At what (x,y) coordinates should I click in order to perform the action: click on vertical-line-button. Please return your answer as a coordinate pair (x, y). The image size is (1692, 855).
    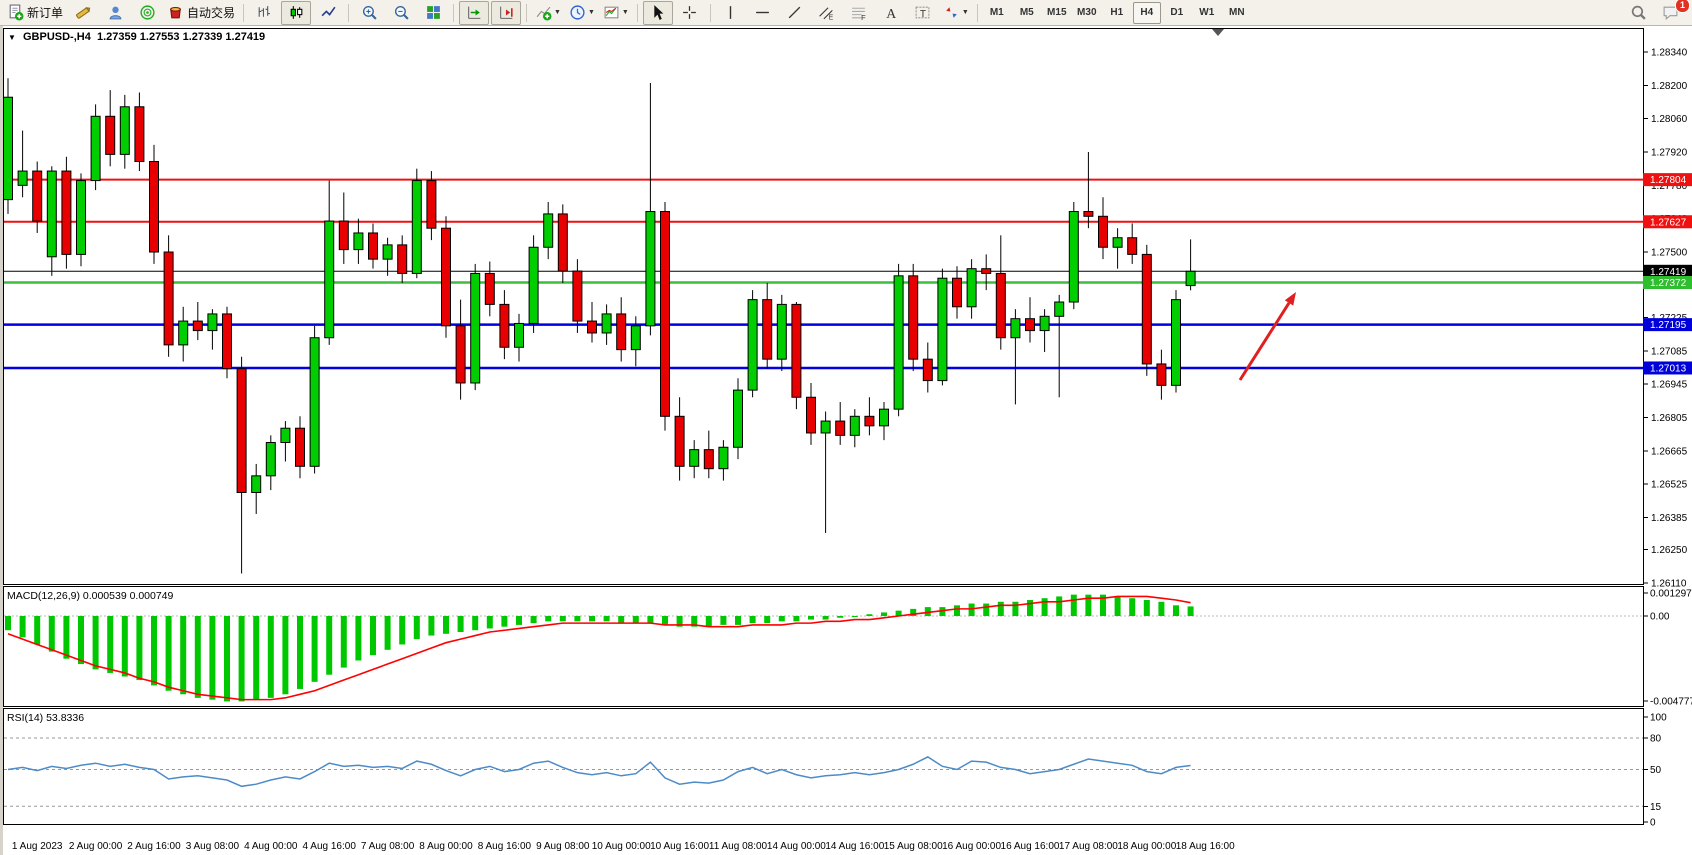
    Looking at the image, I should click on (731, 13).